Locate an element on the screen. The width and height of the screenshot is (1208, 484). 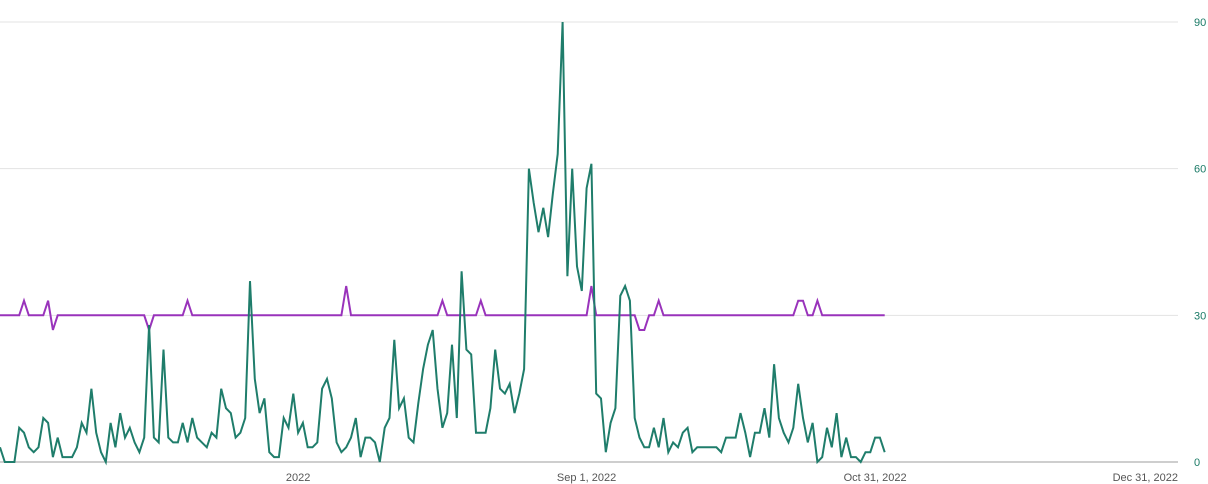
x-tick-label-1: Sep 1, 2022 is located at coordinates (586, 478).